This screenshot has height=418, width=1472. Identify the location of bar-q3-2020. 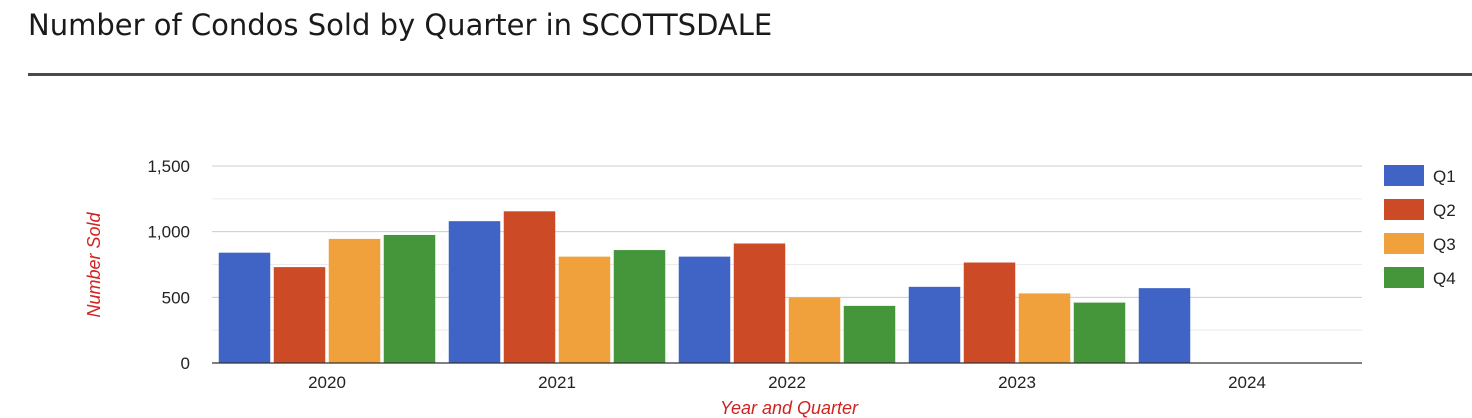
(354, 300).